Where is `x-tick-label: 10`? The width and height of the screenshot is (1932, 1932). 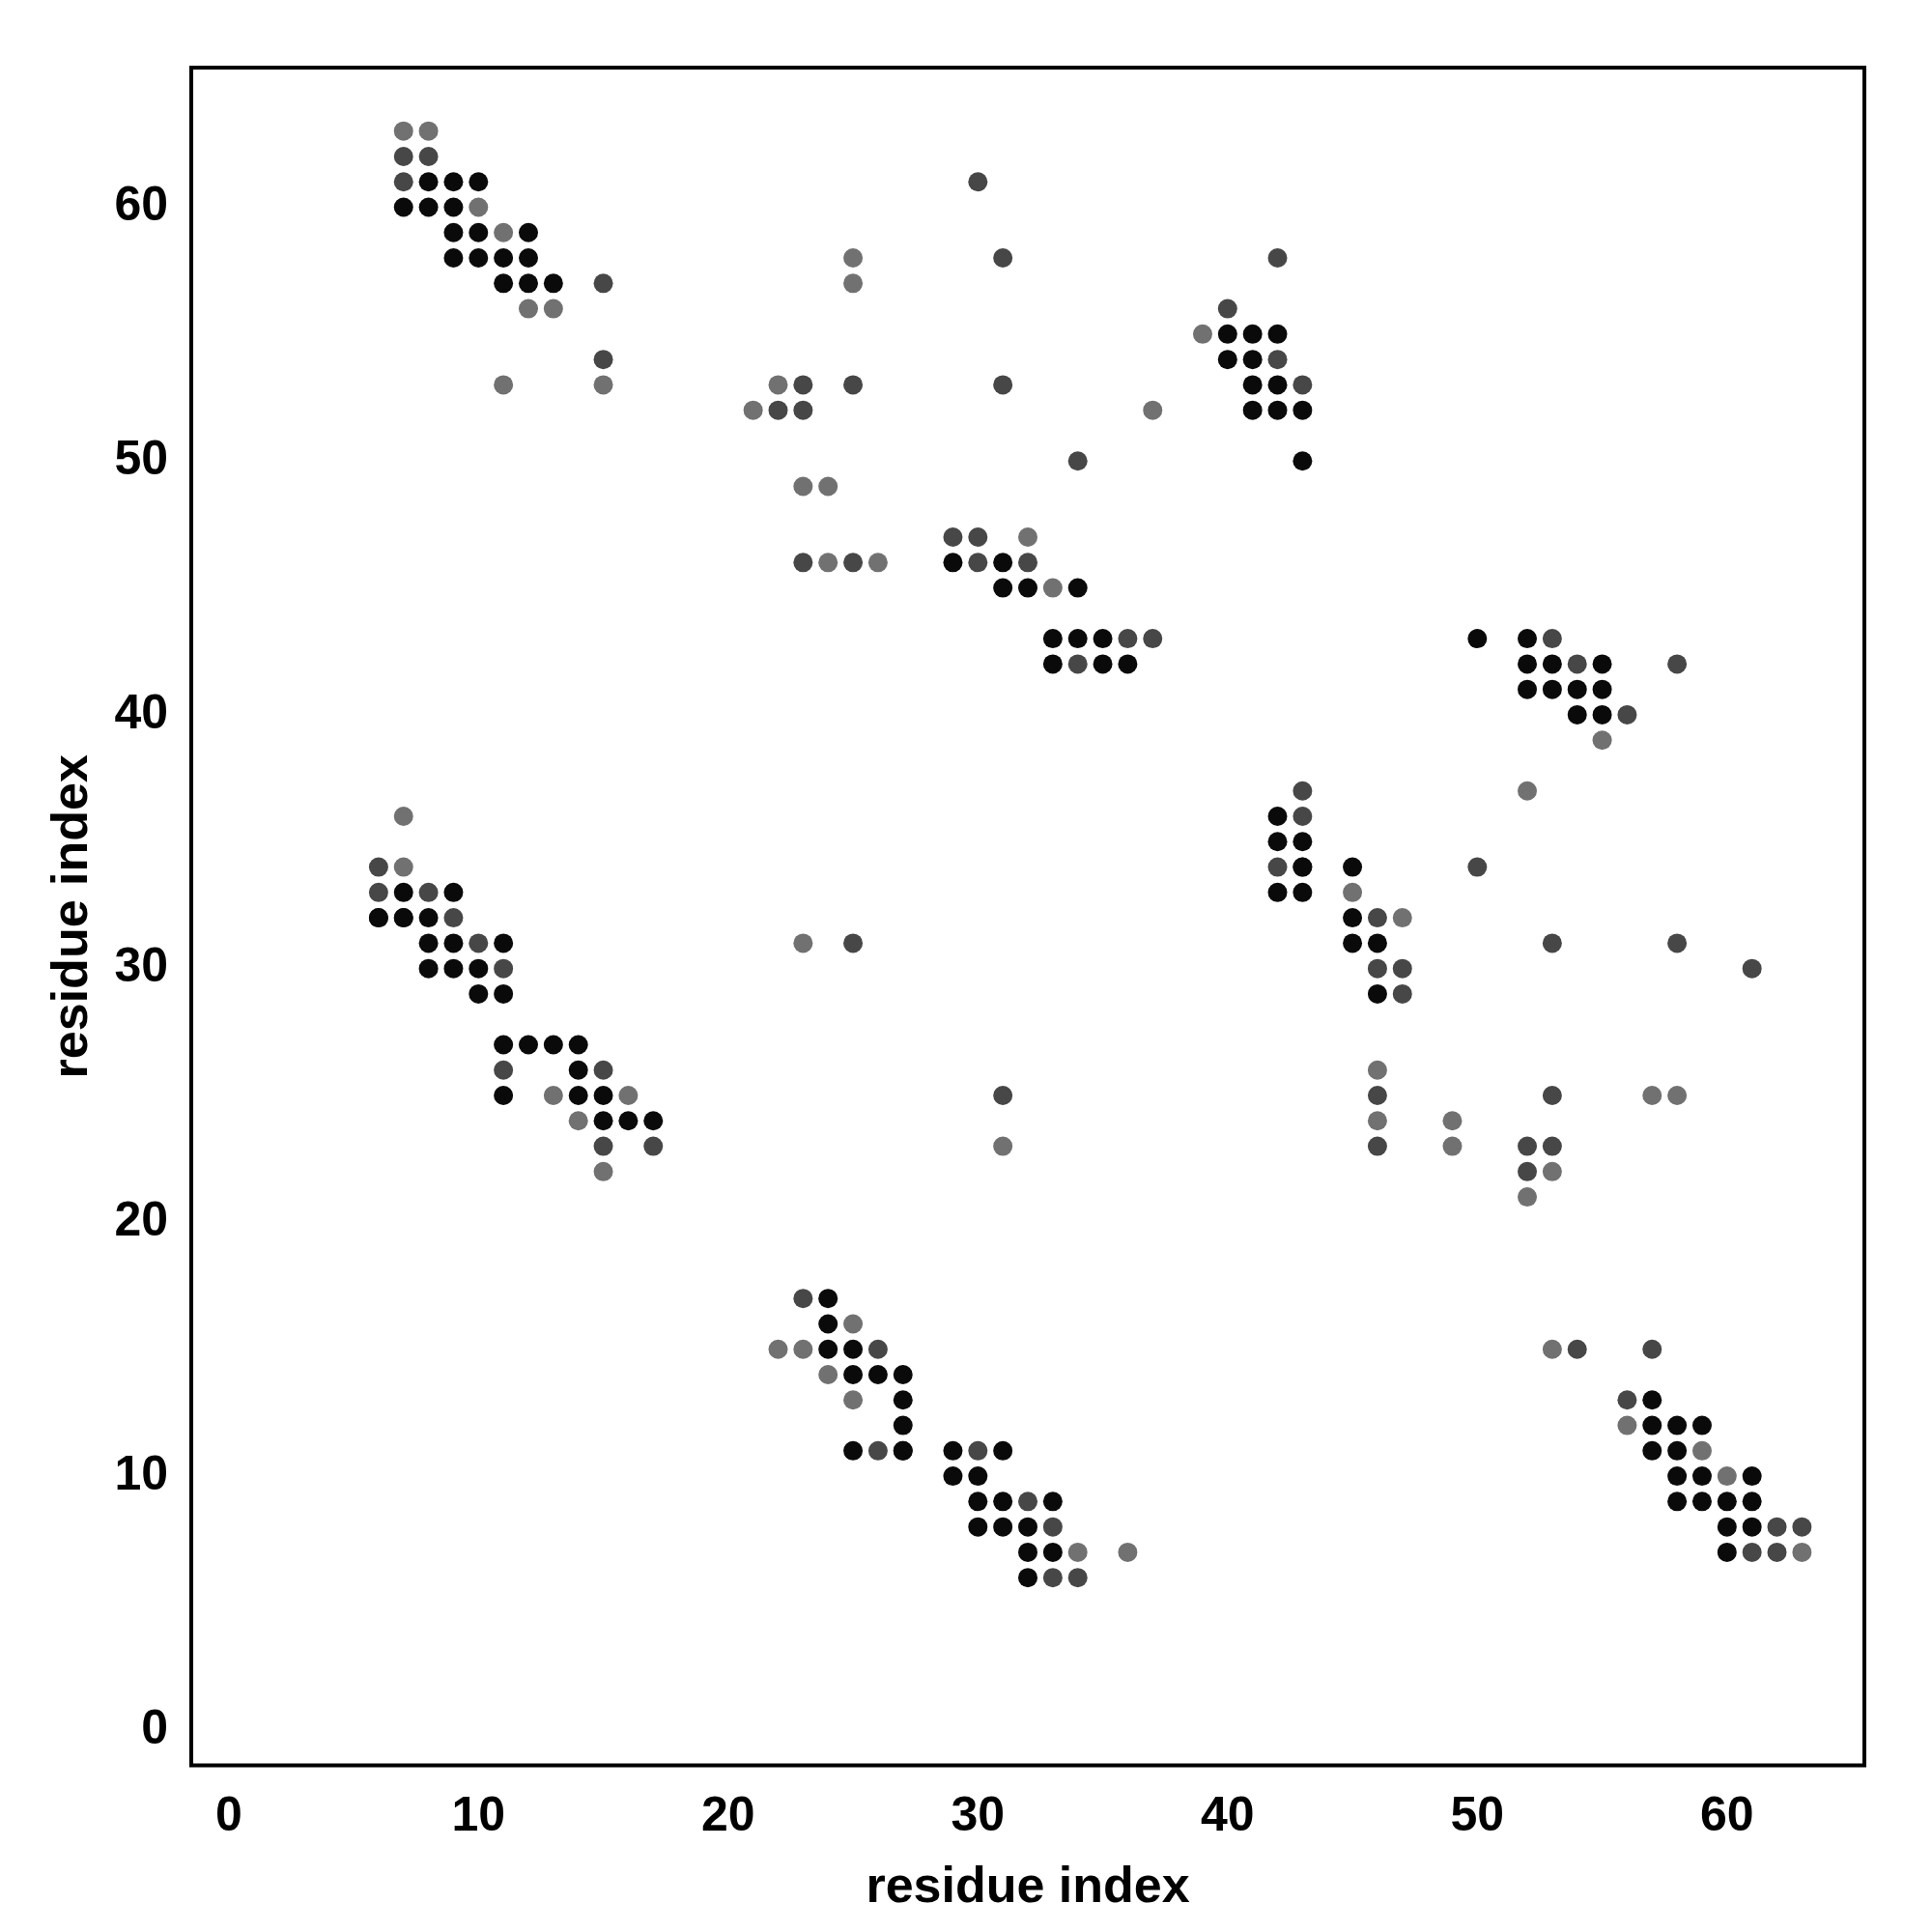
x-tick-label: 10 is located at coordinates (478, 1814).